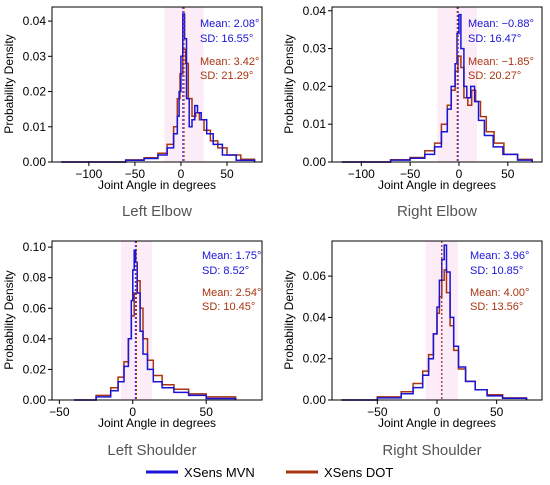  I want to click on y-axis-ticks: 0.00 0.02 0.04 0.06 0.08 0.10, so click(37, 323).